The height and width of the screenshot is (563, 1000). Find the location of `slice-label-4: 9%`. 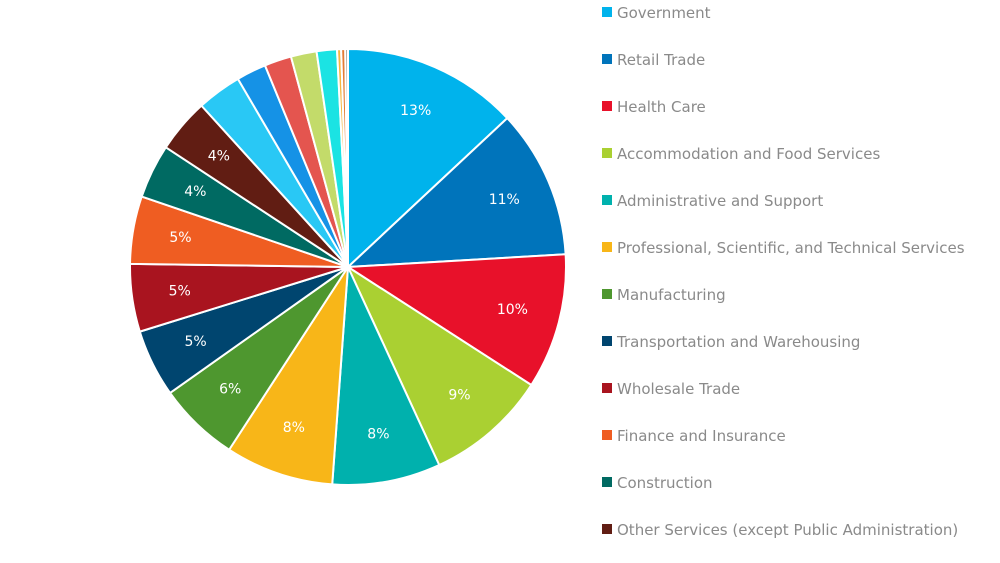

slice-label-4: 9% is located at coordinates (459, 395).